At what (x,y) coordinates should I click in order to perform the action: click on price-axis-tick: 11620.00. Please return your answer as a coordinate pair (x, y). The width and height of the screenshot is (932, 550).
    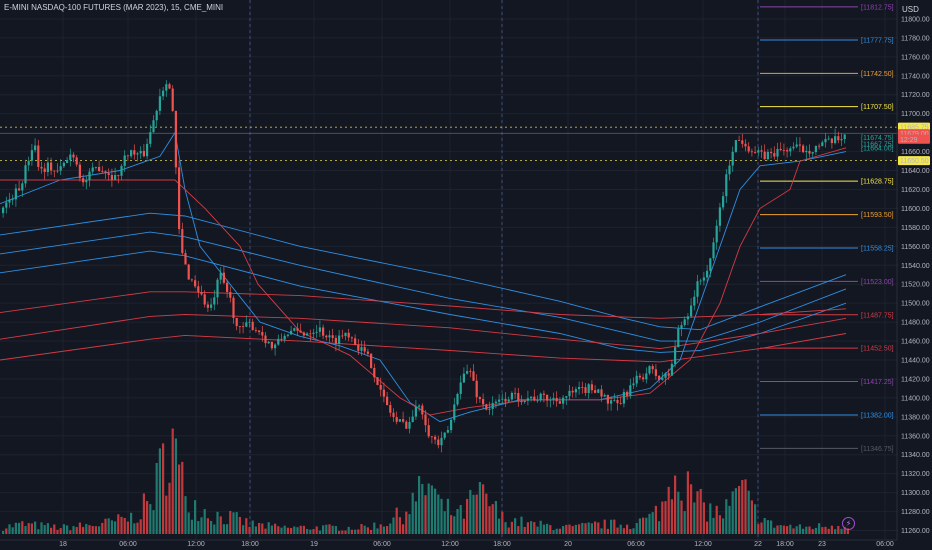
    Looking at the image, I should click on (915, 190).